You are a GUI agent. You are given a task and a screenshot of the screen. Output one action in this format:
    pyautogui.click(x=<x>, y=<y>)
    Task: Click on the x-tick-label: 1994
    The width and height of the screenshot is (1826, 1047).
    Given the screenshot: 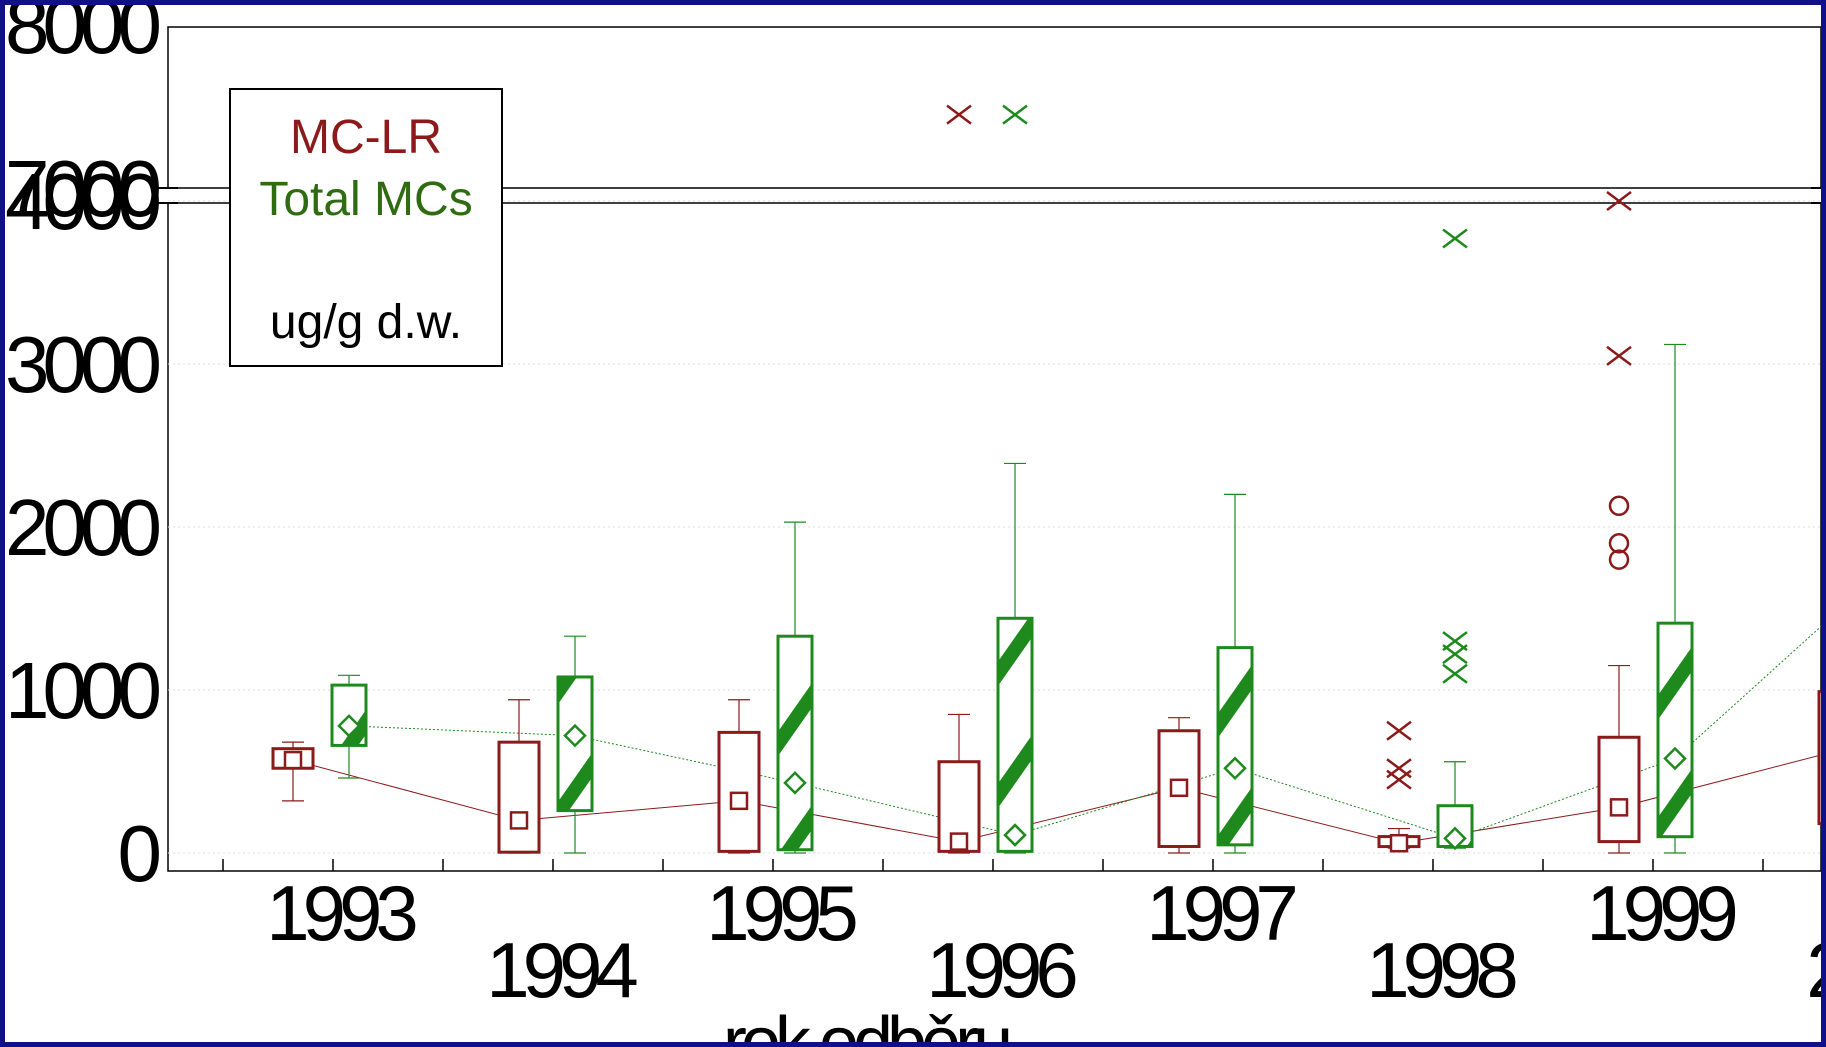 What is the action you would take?
    pyautogui.click(x=561, y=970)
    